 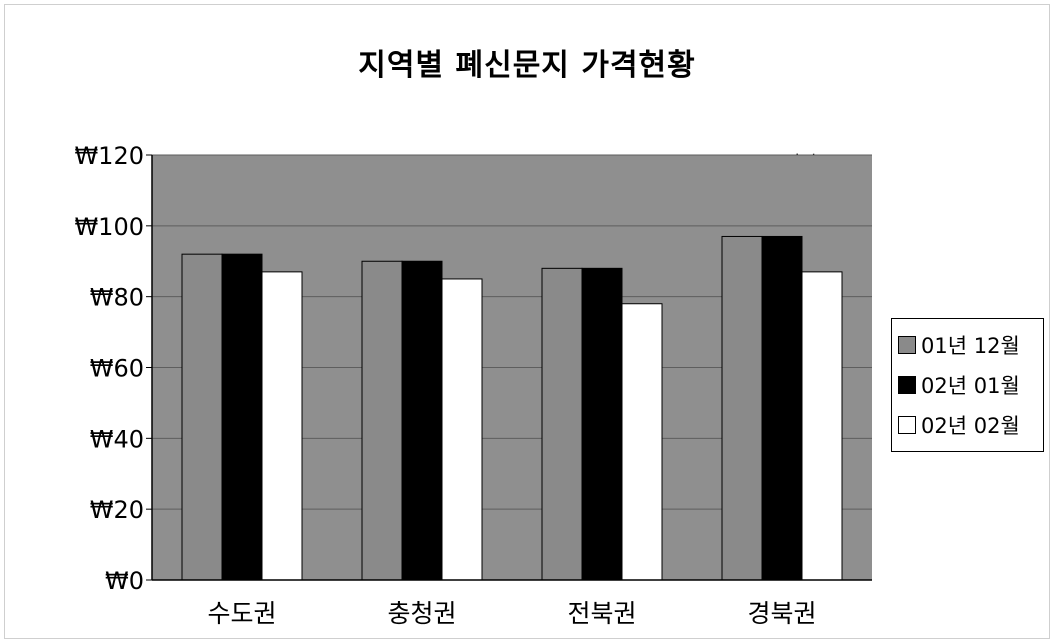 What do you see at coordinates (117, 298) in the screenshot?
I see `y-tick-label: ₩80` at bounding box center [117, 298].